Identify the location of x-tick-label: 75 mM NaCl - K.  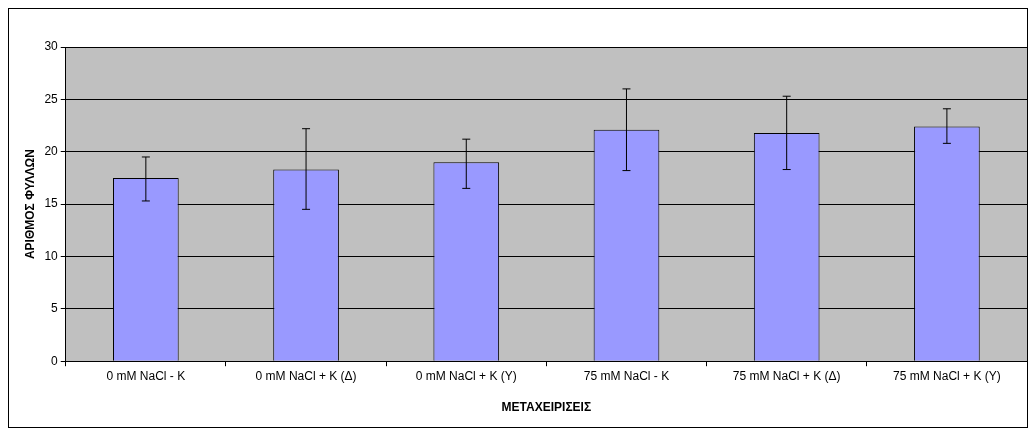
(626, 375).